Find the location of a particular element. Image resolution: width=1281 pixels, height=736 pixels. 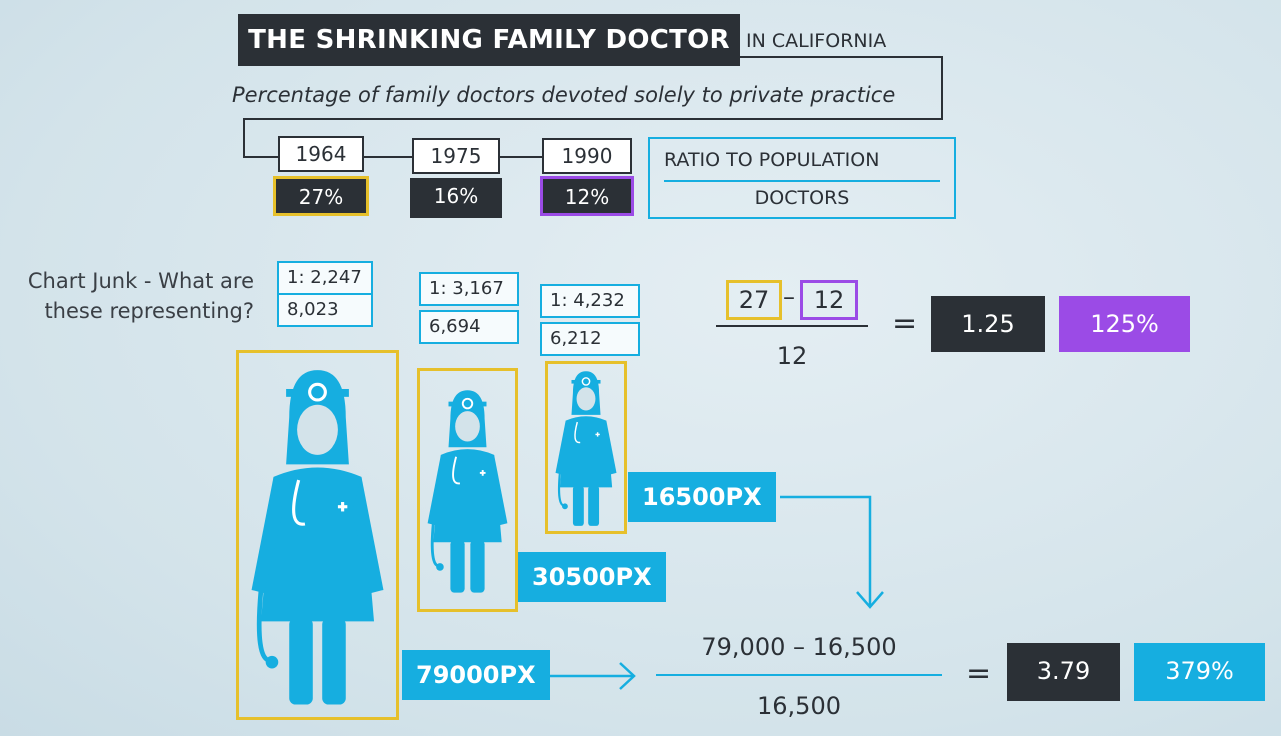

calc-denominator: 12 is located at coordinates (792, 356).